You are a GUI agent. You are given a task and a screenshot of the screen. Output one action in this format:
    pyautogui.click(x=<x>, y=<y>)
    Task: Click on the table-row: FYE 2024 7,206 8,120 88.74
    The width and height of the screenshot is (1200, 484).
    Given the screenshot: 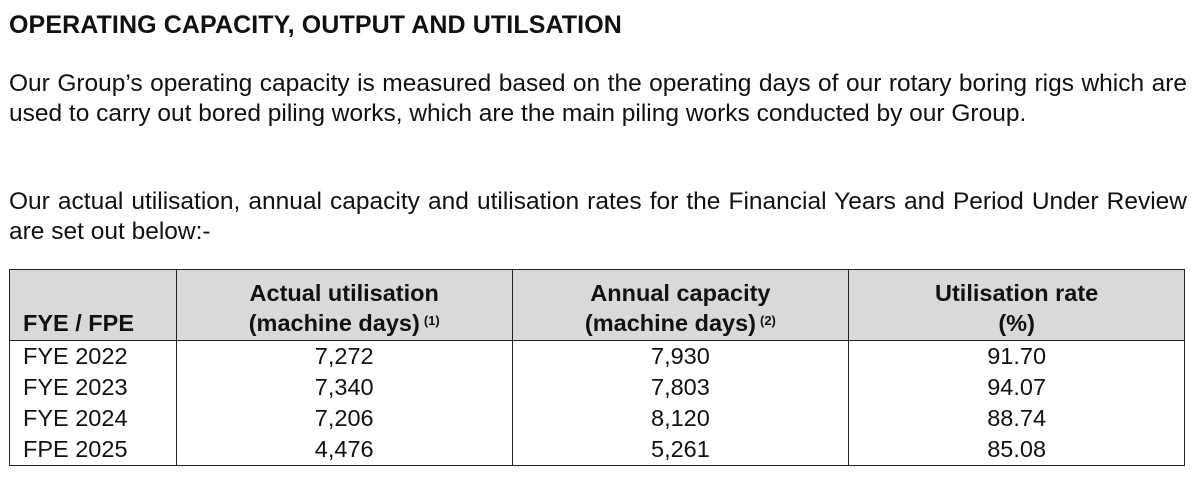 What is the action you would take?
    pyautogui.click(x=597, y=418)
    